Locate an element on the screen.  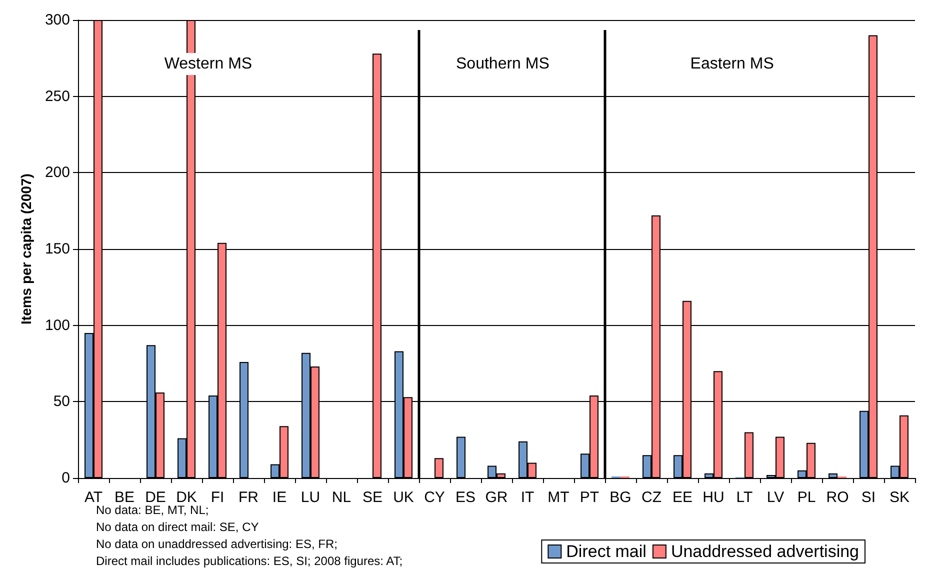
x-tick-label: MT is located at coordinates (559, 497).